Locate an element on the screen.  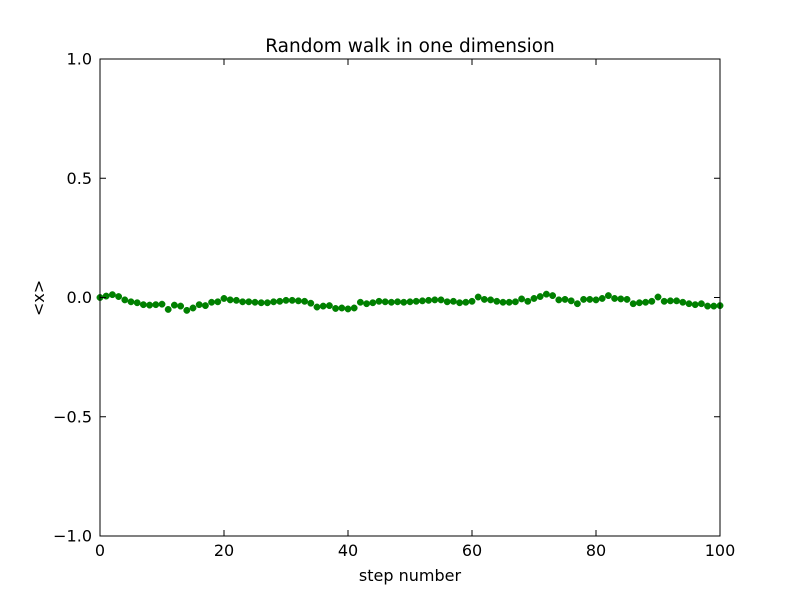
y-tick-label: 0.0 is located at coordinates (79, 297).